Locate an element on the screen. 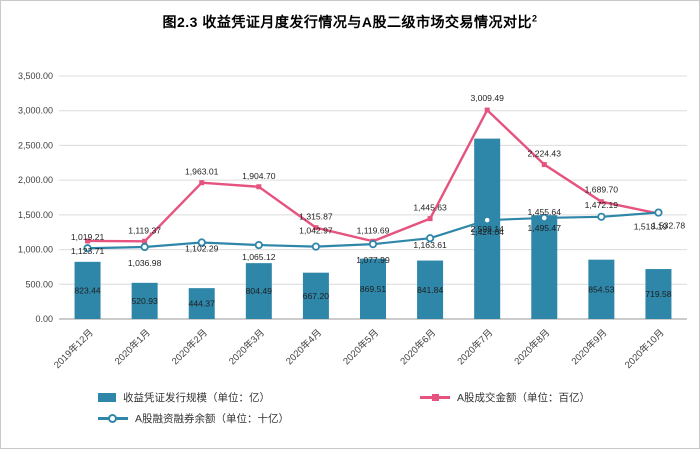 This screenshot has height=449, width=700. svg-text: 2020年9月 is located at coordinates (589, 347).